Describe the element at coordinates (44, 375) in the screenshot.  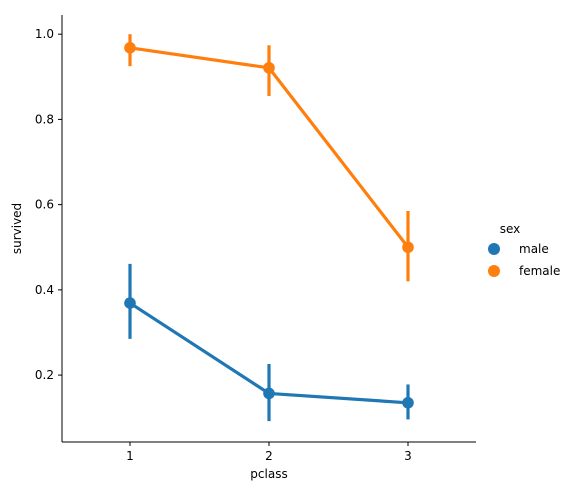
I see `y-tick-label: 0.2` at that location.